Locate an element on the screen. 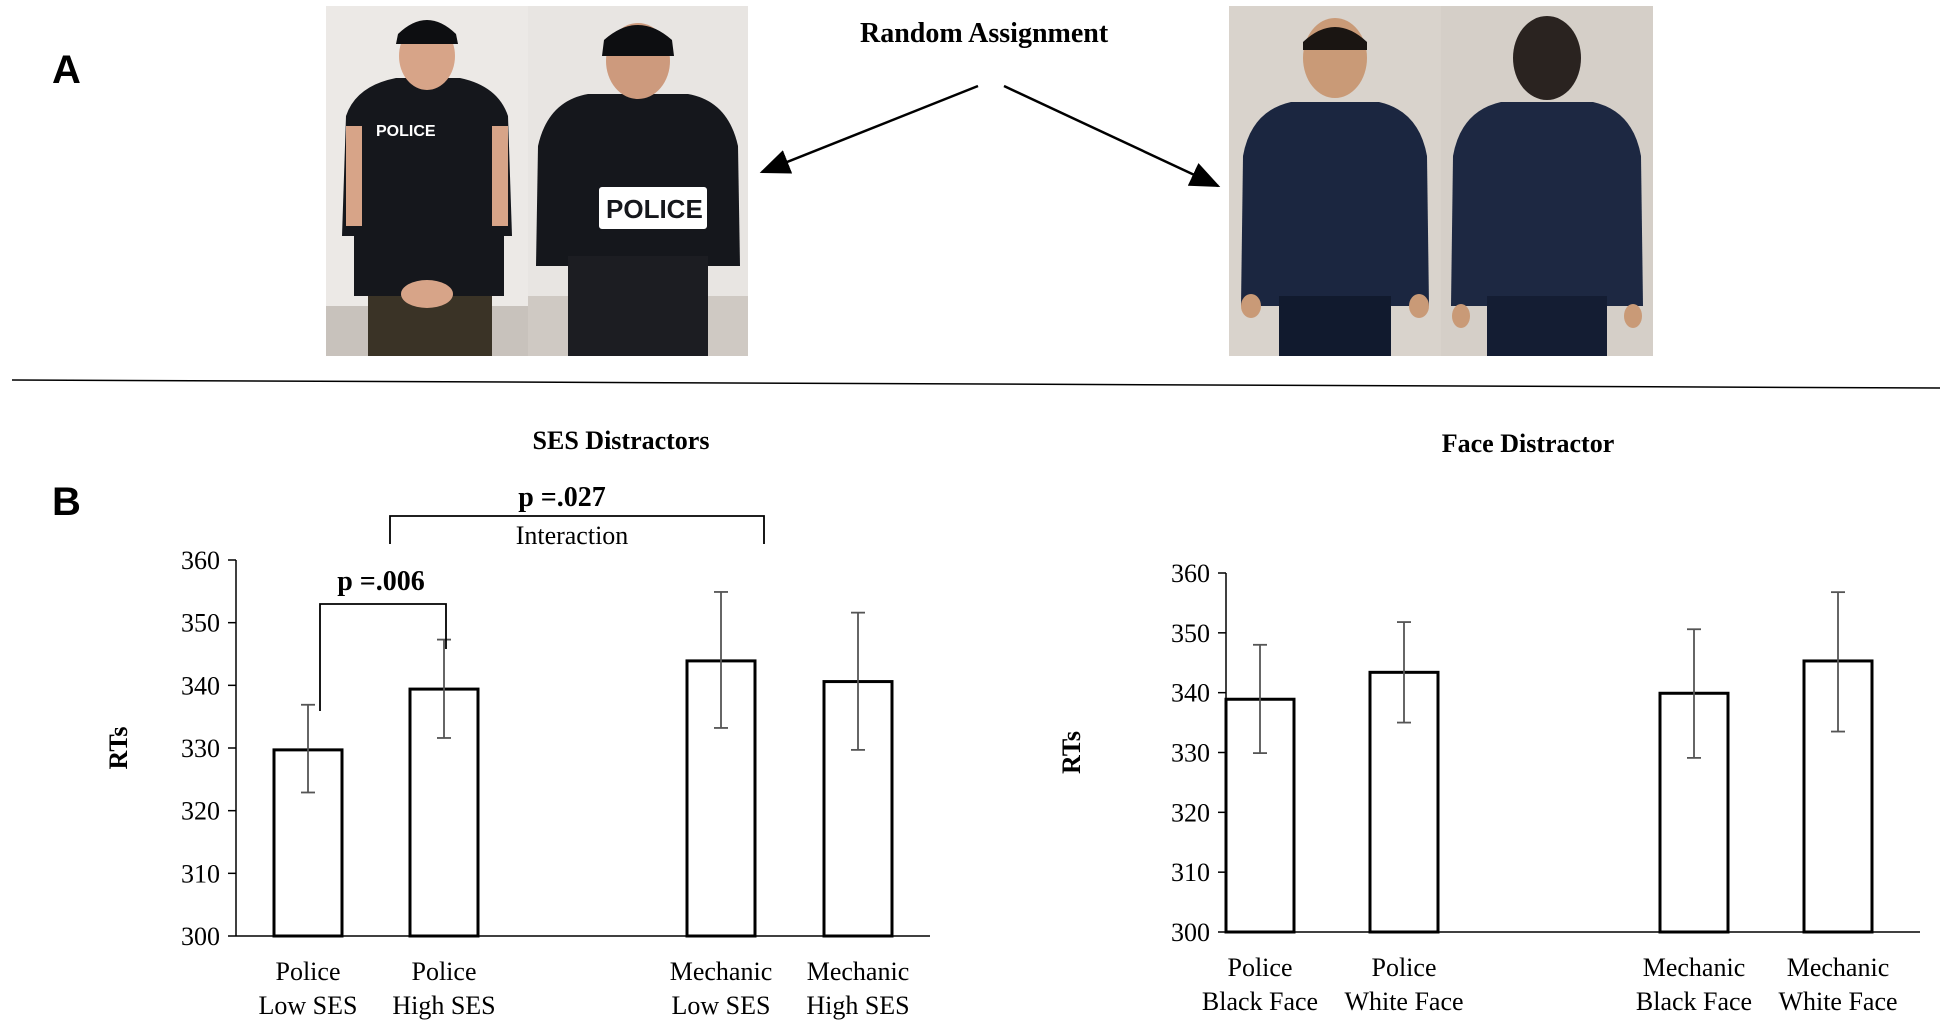 This screenshot has width=1946, height=1029. chart-1-ytick-label: 360 is located at coordinates (1190, 573).